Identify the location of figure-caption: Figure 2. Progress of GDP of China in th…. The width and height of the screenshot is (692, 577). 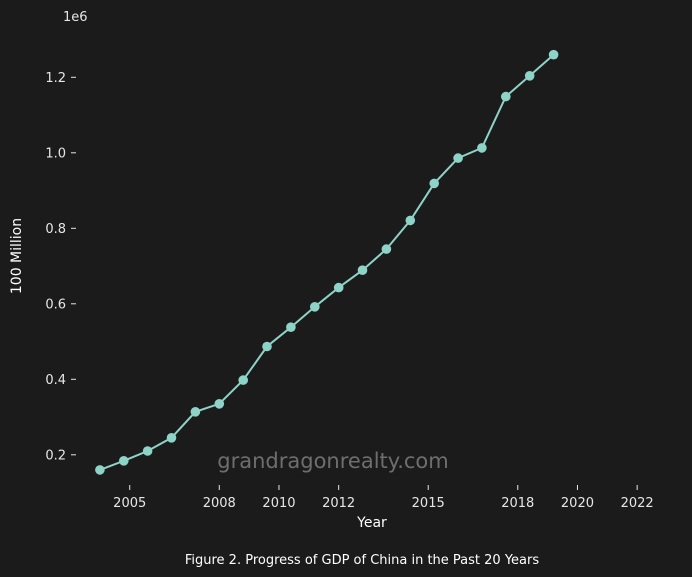
(362, 560).